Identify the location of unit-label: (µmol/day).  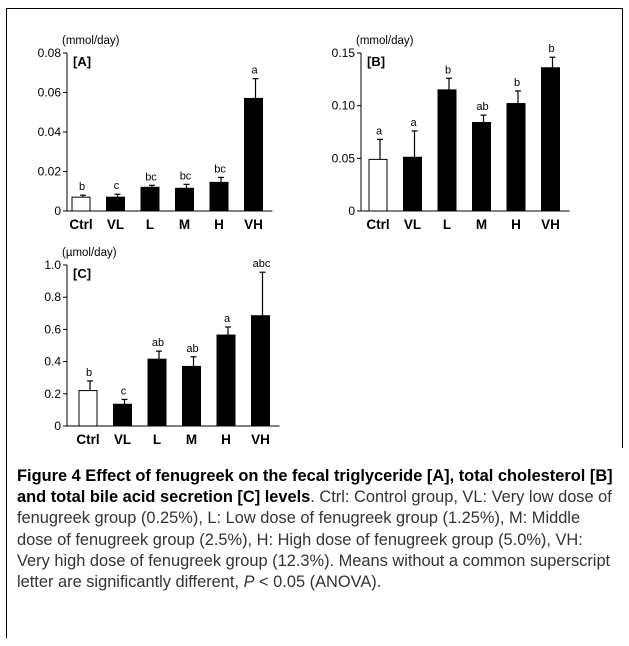
(89, 253).